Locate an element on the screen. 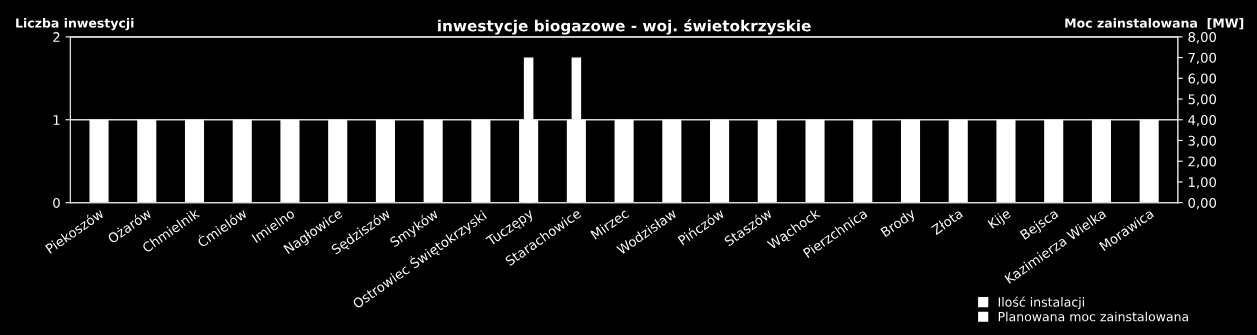 This screenshot has width=1257, height=335. y2-tick-label: 7,00 is located at coordinates (1202, 58).